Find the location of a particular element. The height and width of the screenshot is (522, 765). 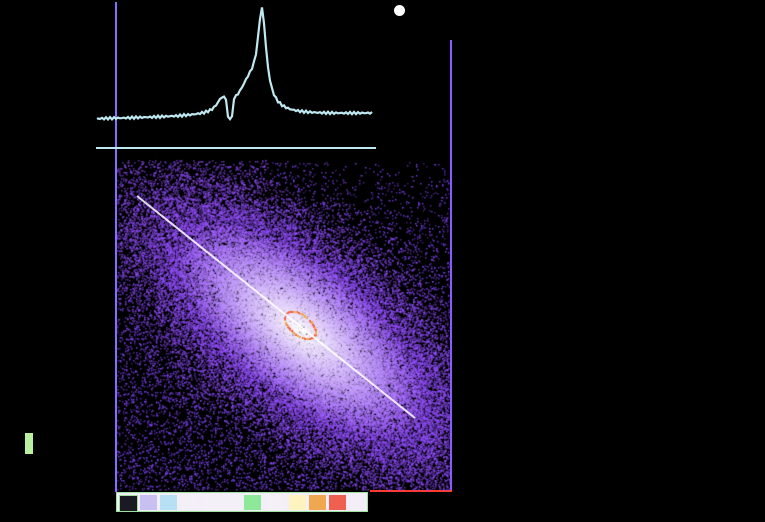

color-scale-bar is located at coordinates (242, 502).